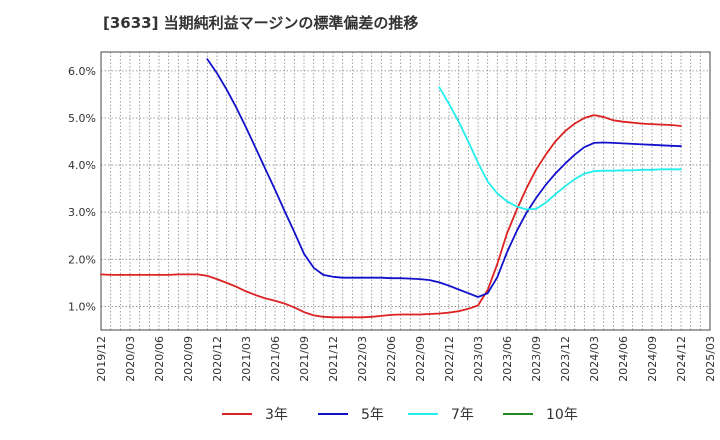 This screenshot has height=440, width=720. I want to click on x-tick-label: 2020/09, so click(188, 359).